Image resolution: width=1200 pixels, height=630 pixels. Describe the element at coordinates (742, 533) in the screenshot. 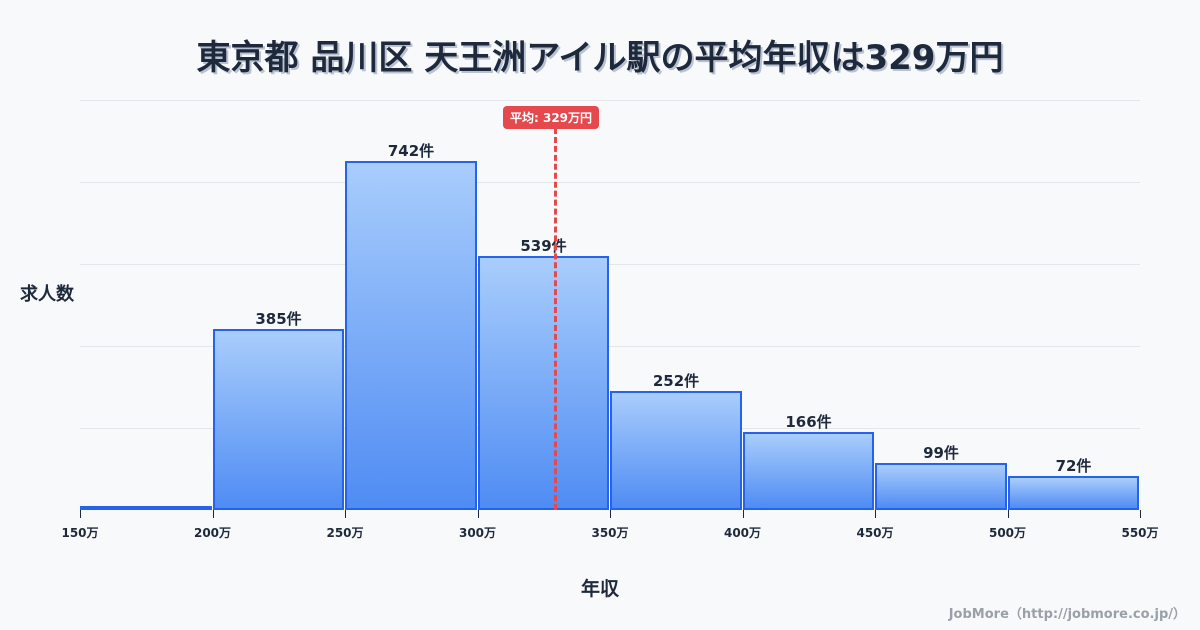

I see `x-tick-label: 400万` at that location.